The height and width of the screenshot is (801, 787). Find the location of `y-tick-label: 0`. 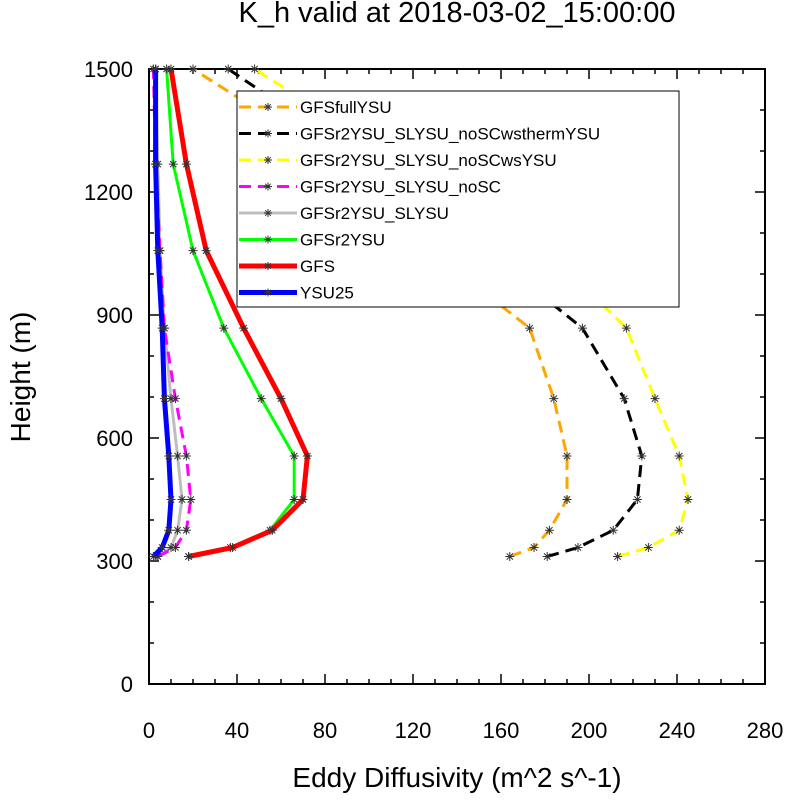

y-tick-label: 0 is located at coordinates (127, 684).